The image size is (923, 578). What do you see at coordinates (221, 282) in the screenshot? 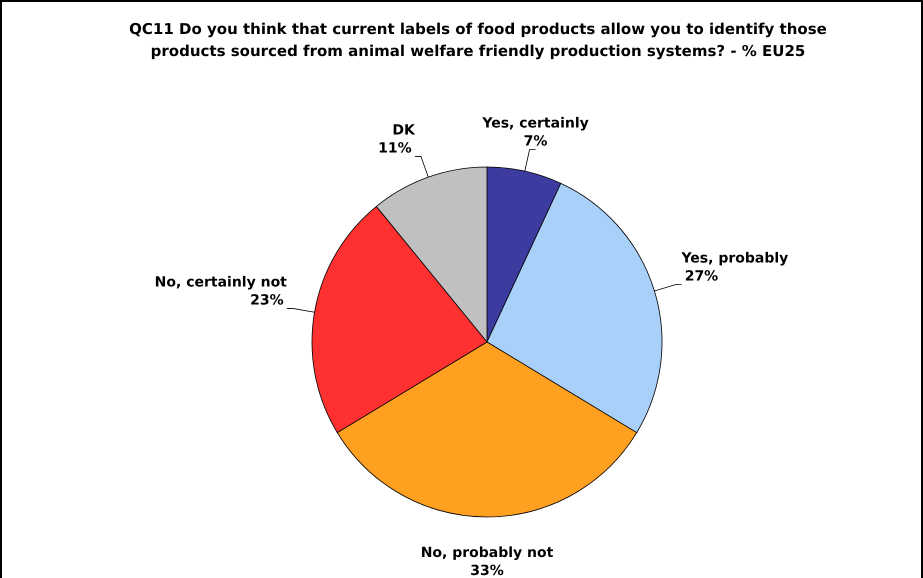
I see `slice-label: No, certainly not` at bounding box center [221, 282].